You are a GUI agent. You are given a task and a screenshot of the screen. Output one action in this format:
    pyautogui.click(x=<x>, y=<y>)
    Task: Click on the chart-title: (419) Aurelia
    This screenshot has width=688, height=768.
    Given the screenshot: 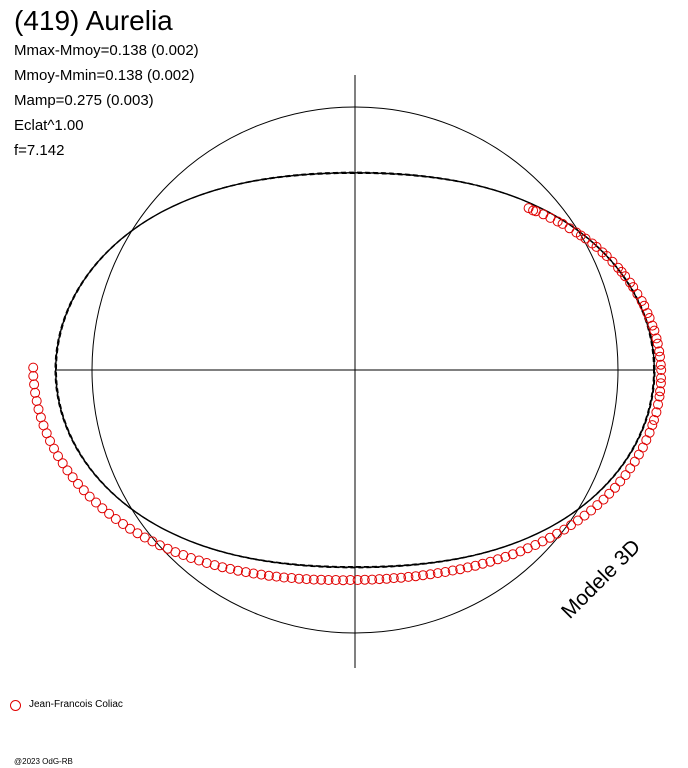 What is the action you would take?
    pyautogui.click(x=93, y=20)
    